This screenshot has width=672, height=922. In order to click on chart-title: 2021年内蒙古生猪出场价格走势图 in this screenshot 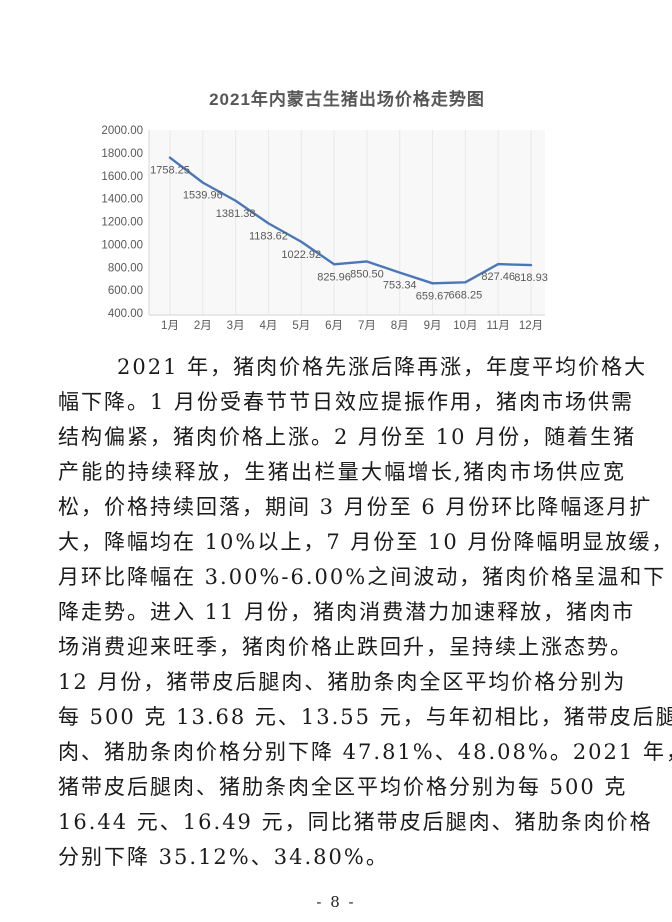, I will do `click(347, 99)`.